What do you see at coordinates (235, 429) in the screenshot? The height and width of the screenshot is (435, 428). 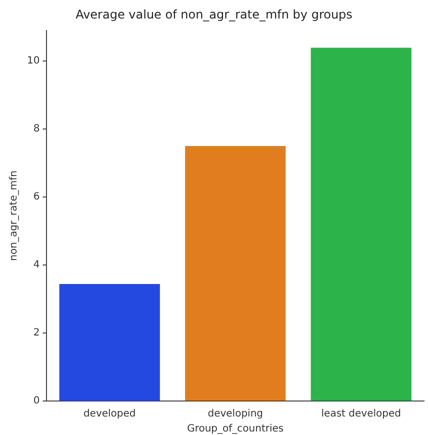 I see `x-axis-title: Group_of_countries` at bounding box center [235, 429].